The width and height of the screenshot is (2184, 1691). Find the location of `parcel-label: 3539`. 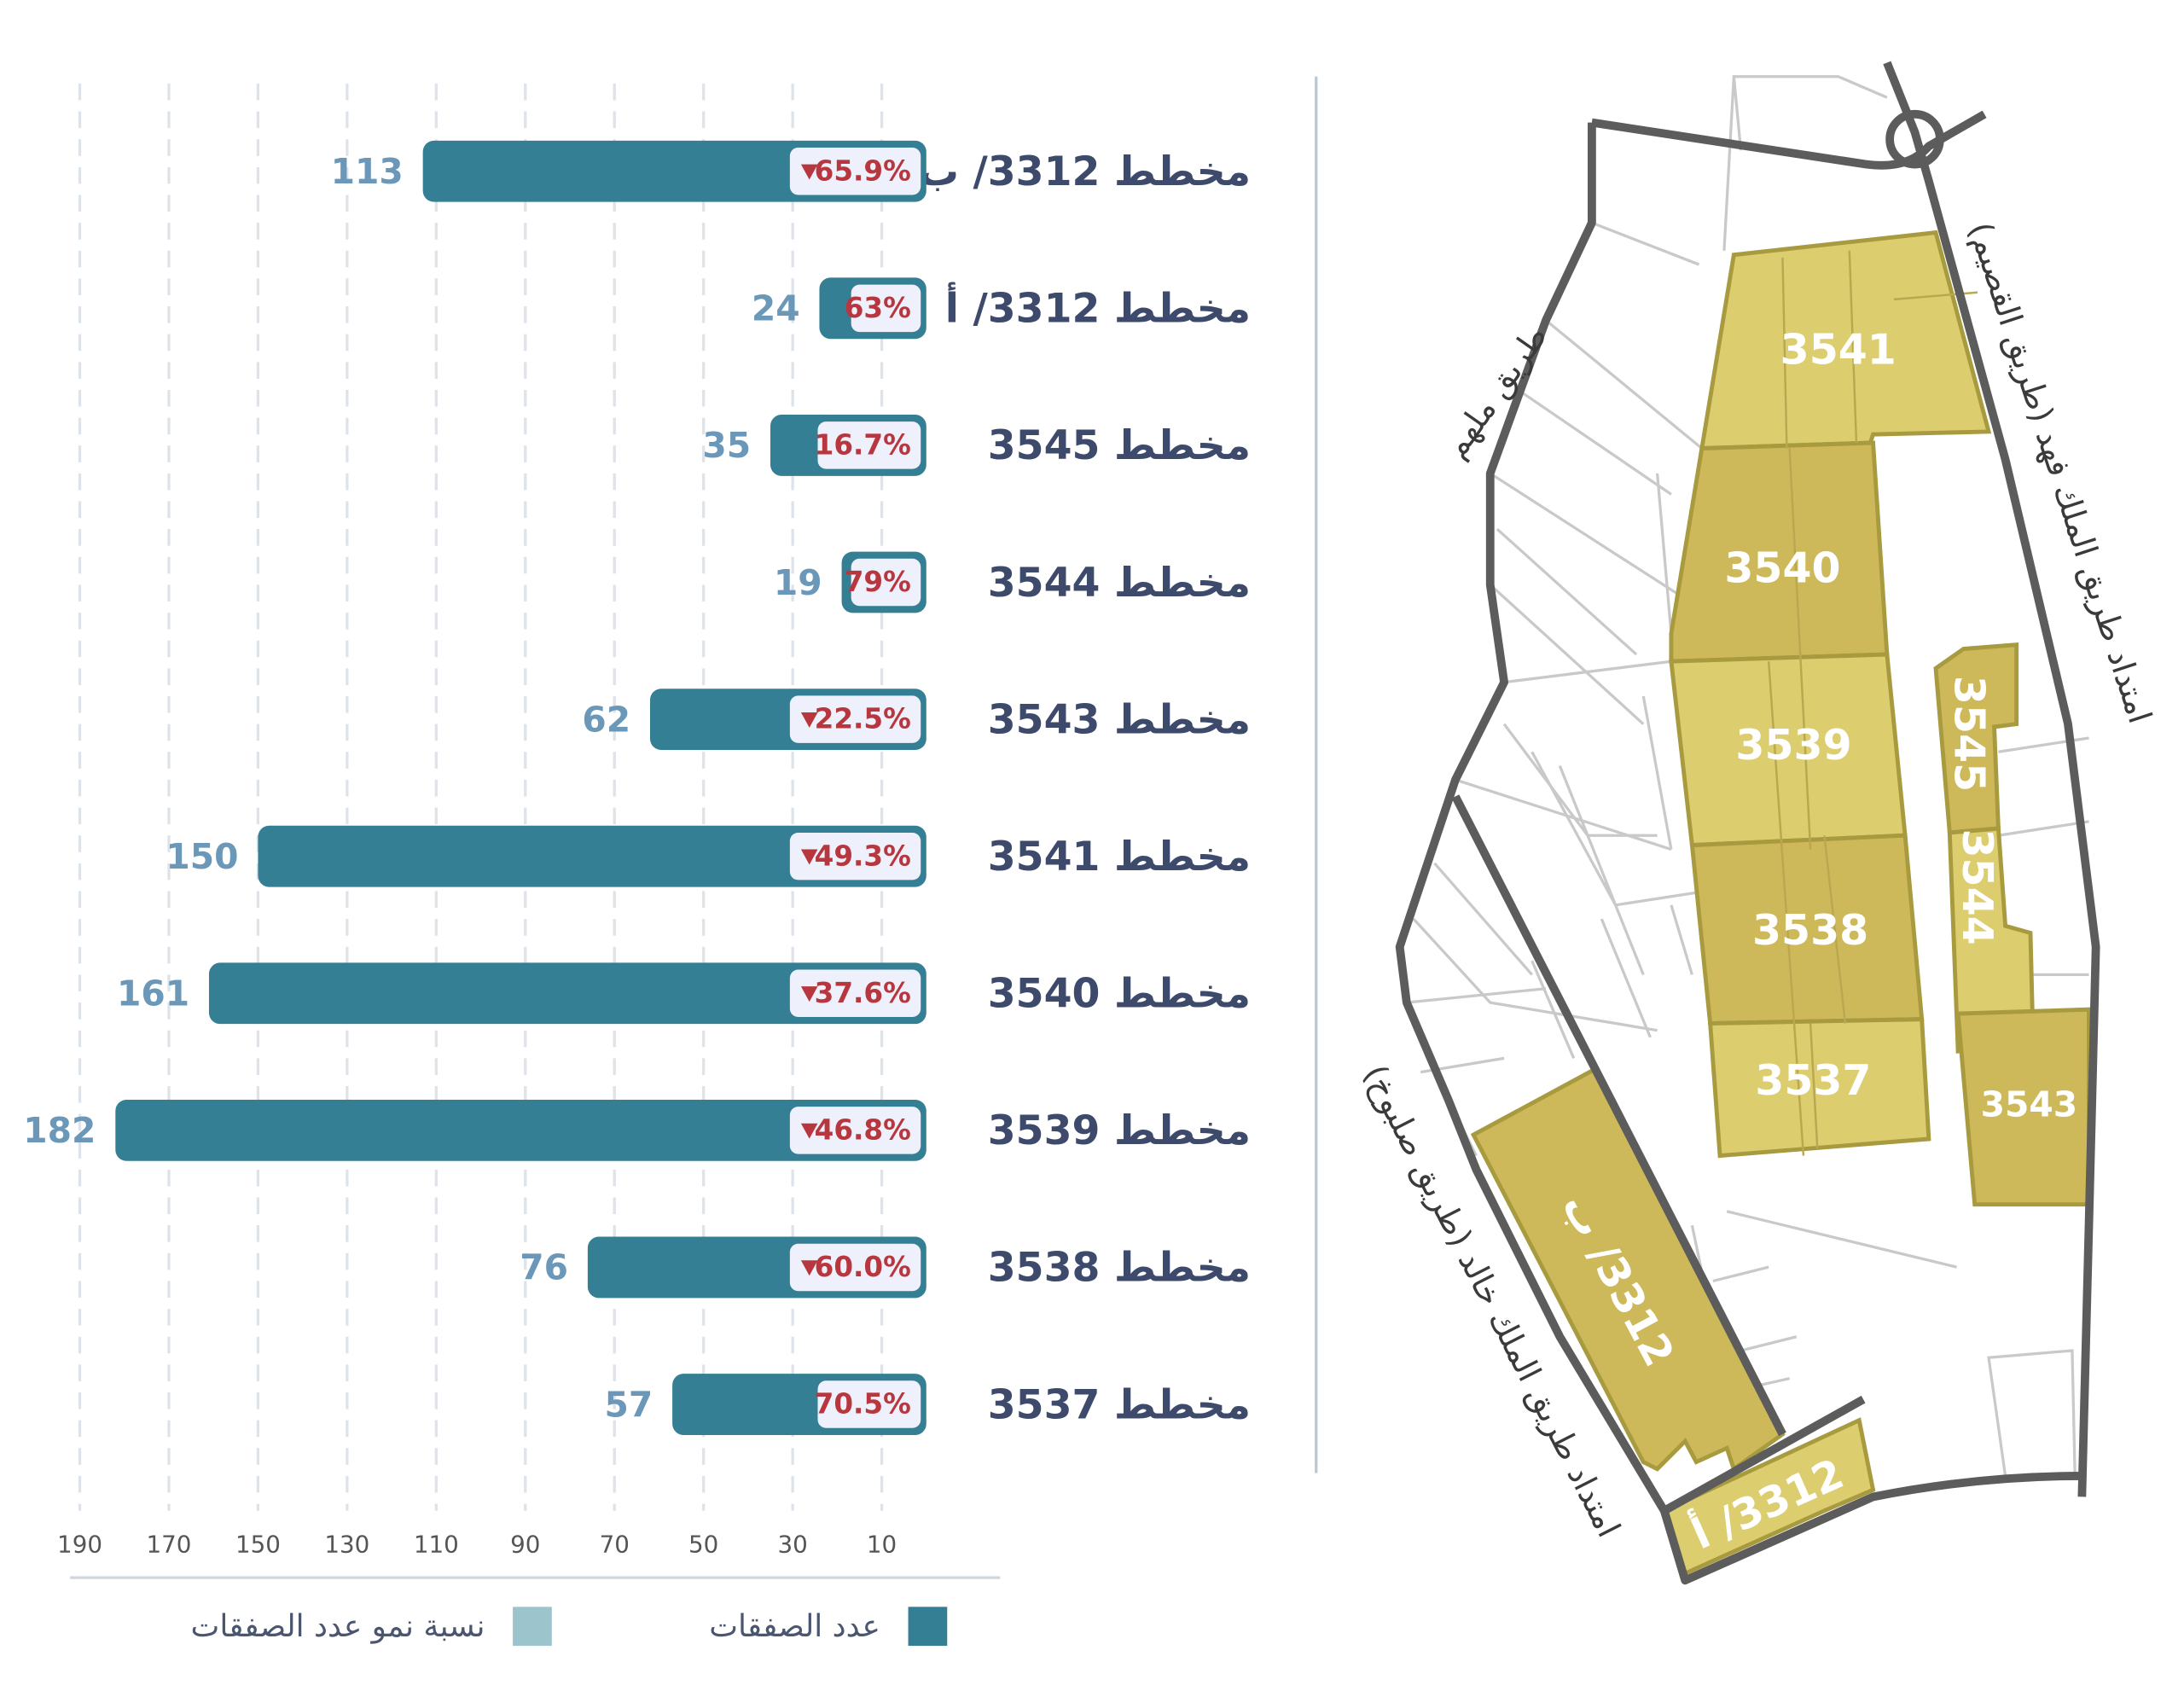

parcel-label: 3539 is located at coordinates (1793, 745).